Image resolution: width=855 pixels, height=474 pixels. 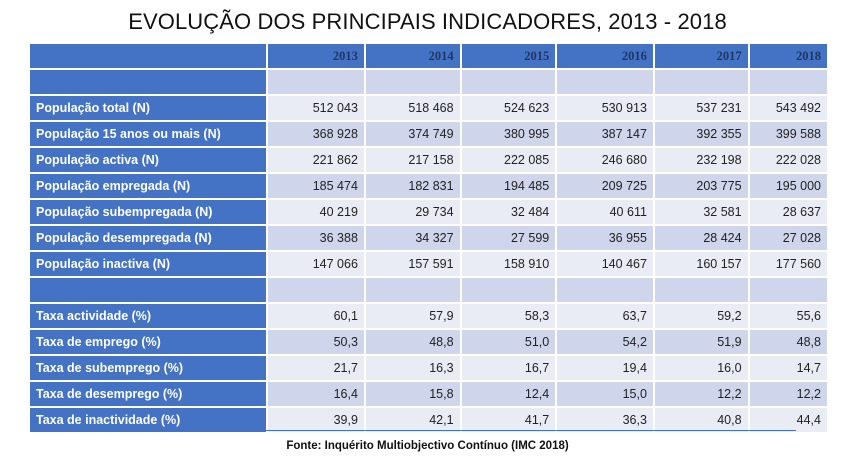 What do you see at coordinates (412, 238) in the screenshot?
I see `value-cell: 34 327` at bounding box center [412, 238].